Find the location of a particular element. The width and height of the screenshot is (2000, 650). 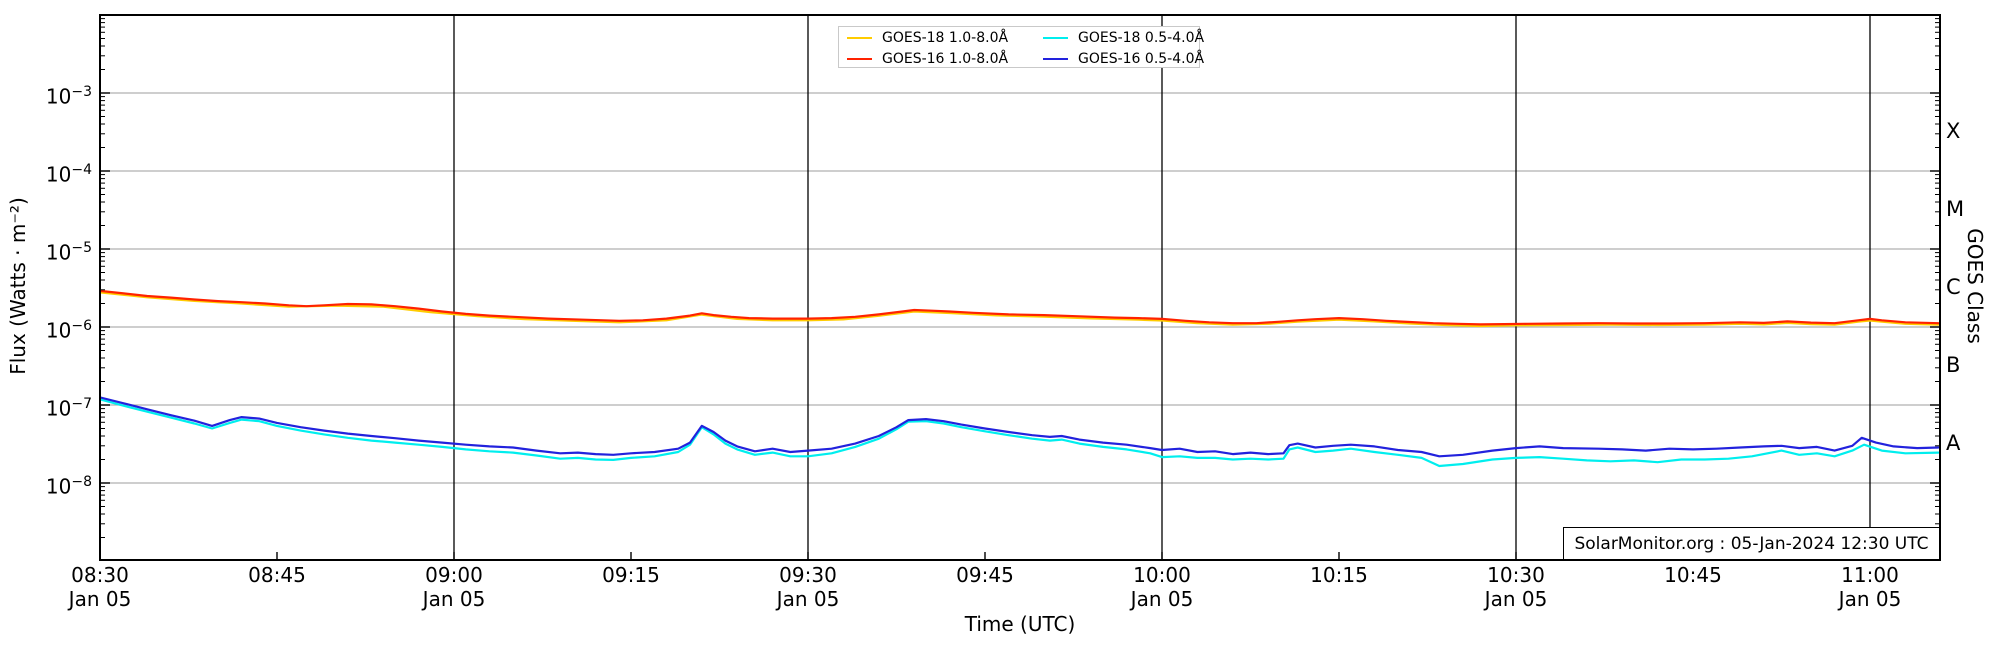

y-tick-label: 10⁻⁷ is located at coordinates (68, 408).